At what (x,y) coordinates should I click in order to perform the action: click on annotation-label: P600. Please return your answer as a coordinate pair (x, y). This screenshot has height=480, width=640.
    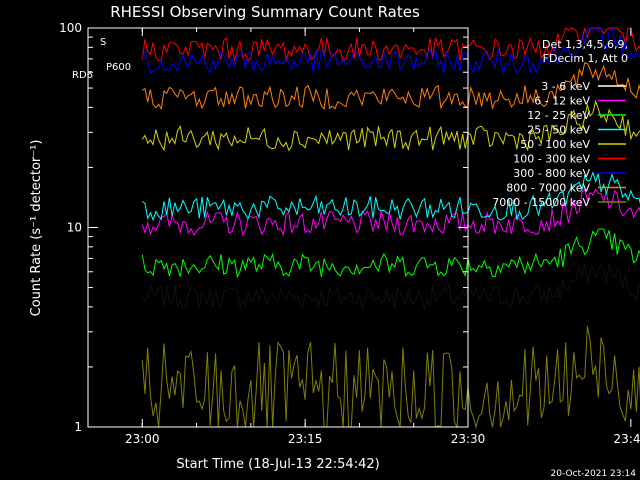
    Looking at the image, I should click on (118, 67).